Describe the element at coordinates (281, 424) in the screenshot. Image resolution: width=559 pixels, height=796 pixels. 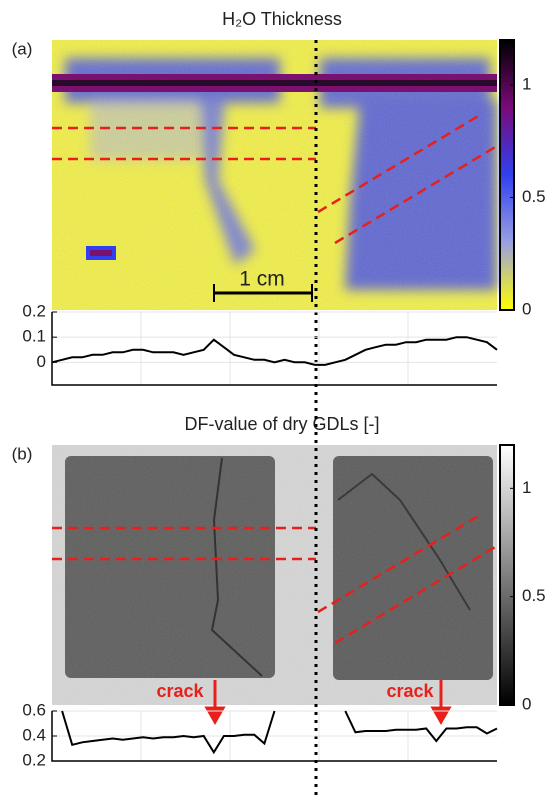
I see `panel-title: DF-value of dry GDLs [-]` at that location.